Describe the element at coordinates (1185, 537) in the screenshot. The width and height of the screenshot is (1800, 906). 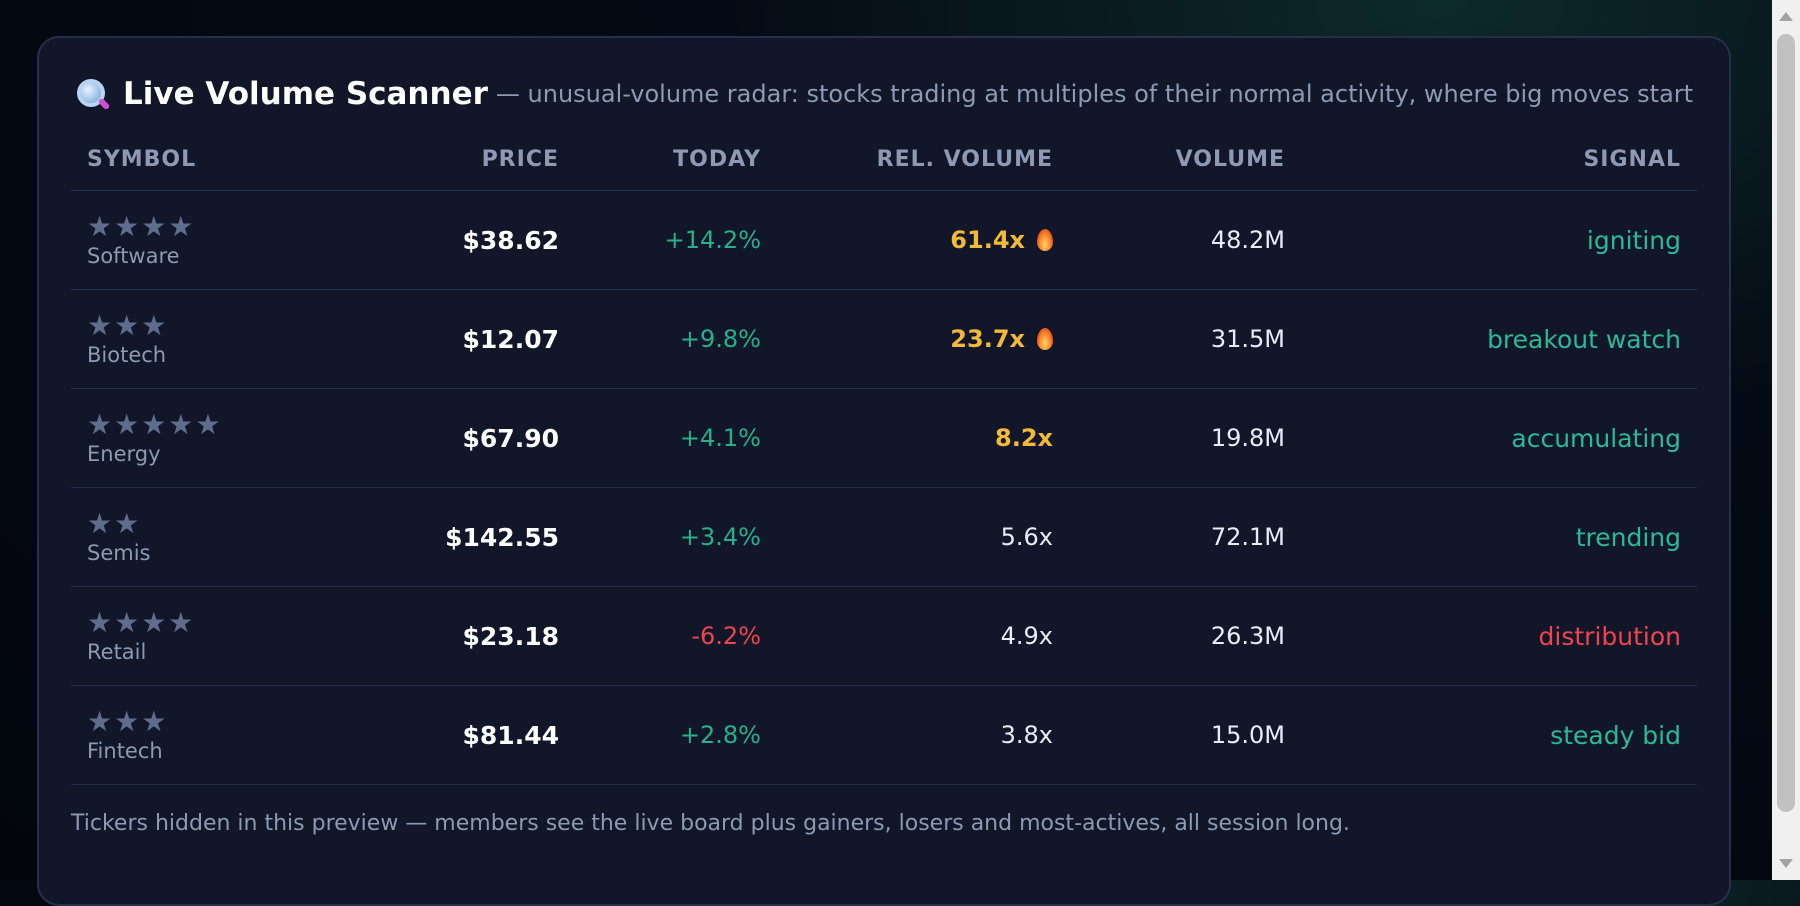
I see `volume-cell: 72.1M` at that location.